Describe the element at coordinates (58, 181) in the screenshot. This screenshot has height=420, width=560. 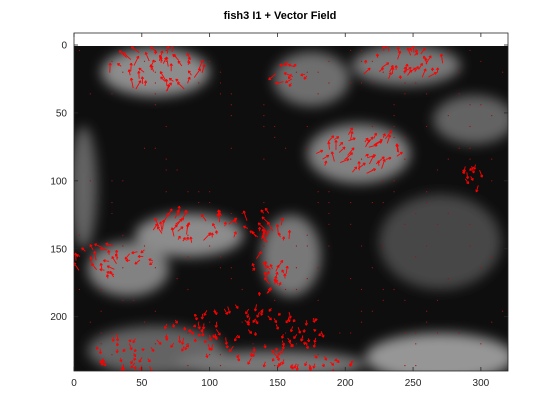
I see `y-tick-label: 100` at that location.